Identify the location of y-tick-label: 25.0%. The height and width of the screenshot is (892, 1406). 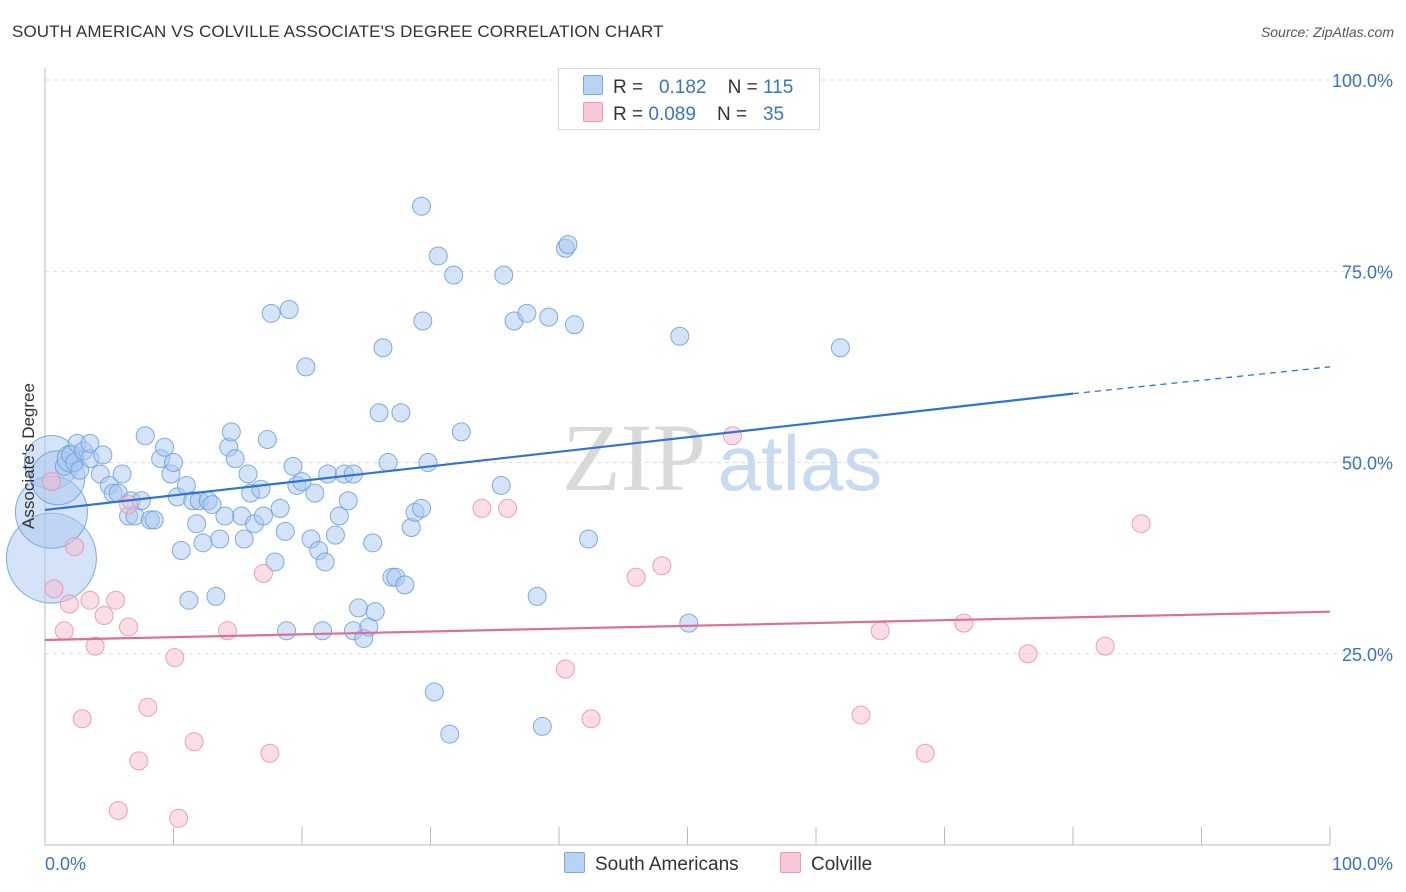
(1367, 655).